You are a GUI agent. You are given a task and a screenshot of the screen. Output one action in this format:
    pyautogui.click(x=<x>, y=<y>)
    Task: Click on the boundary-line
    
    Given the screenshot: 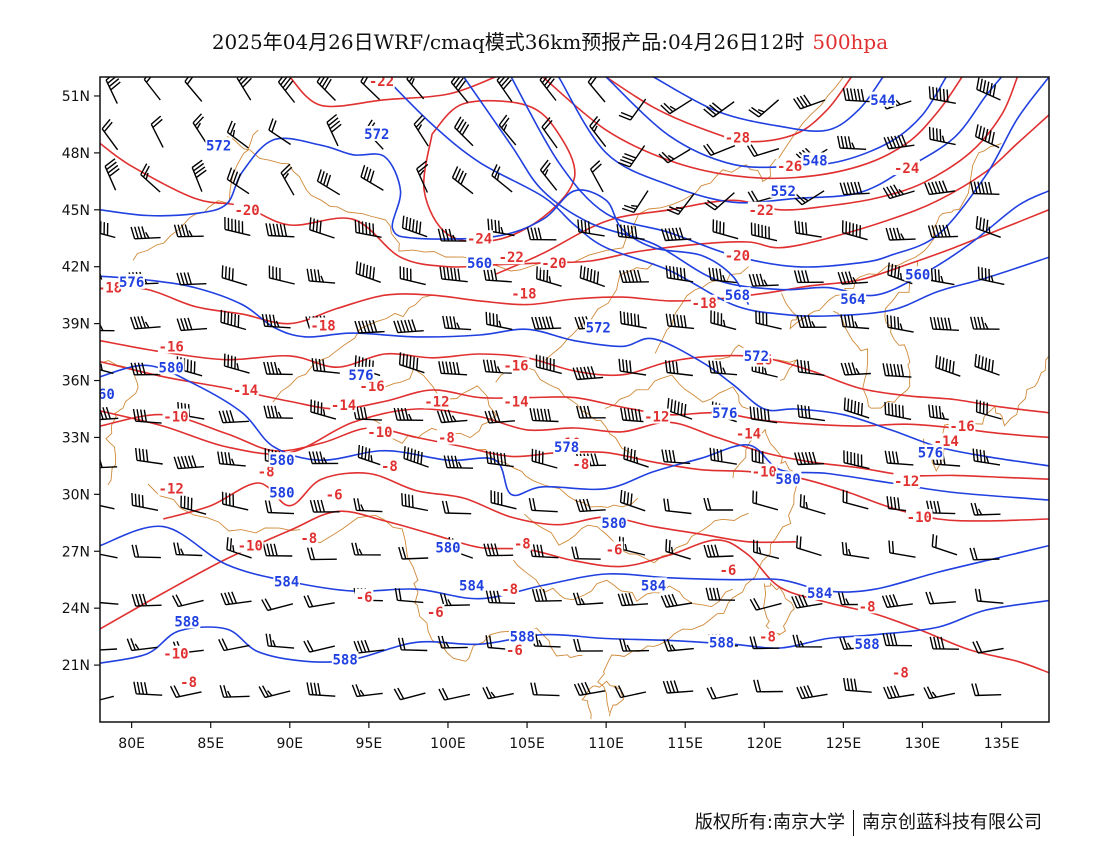 What is the action you would take?
    pyautogui.click(x=701, y=310)
    